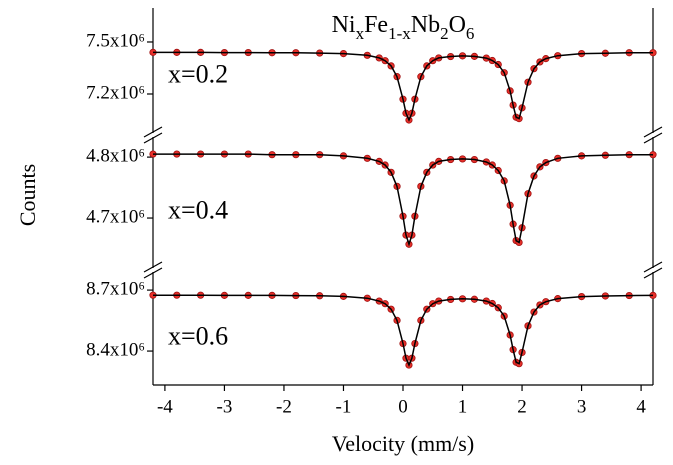  I want to click on x-tick-label: 3, so click(582, 406).